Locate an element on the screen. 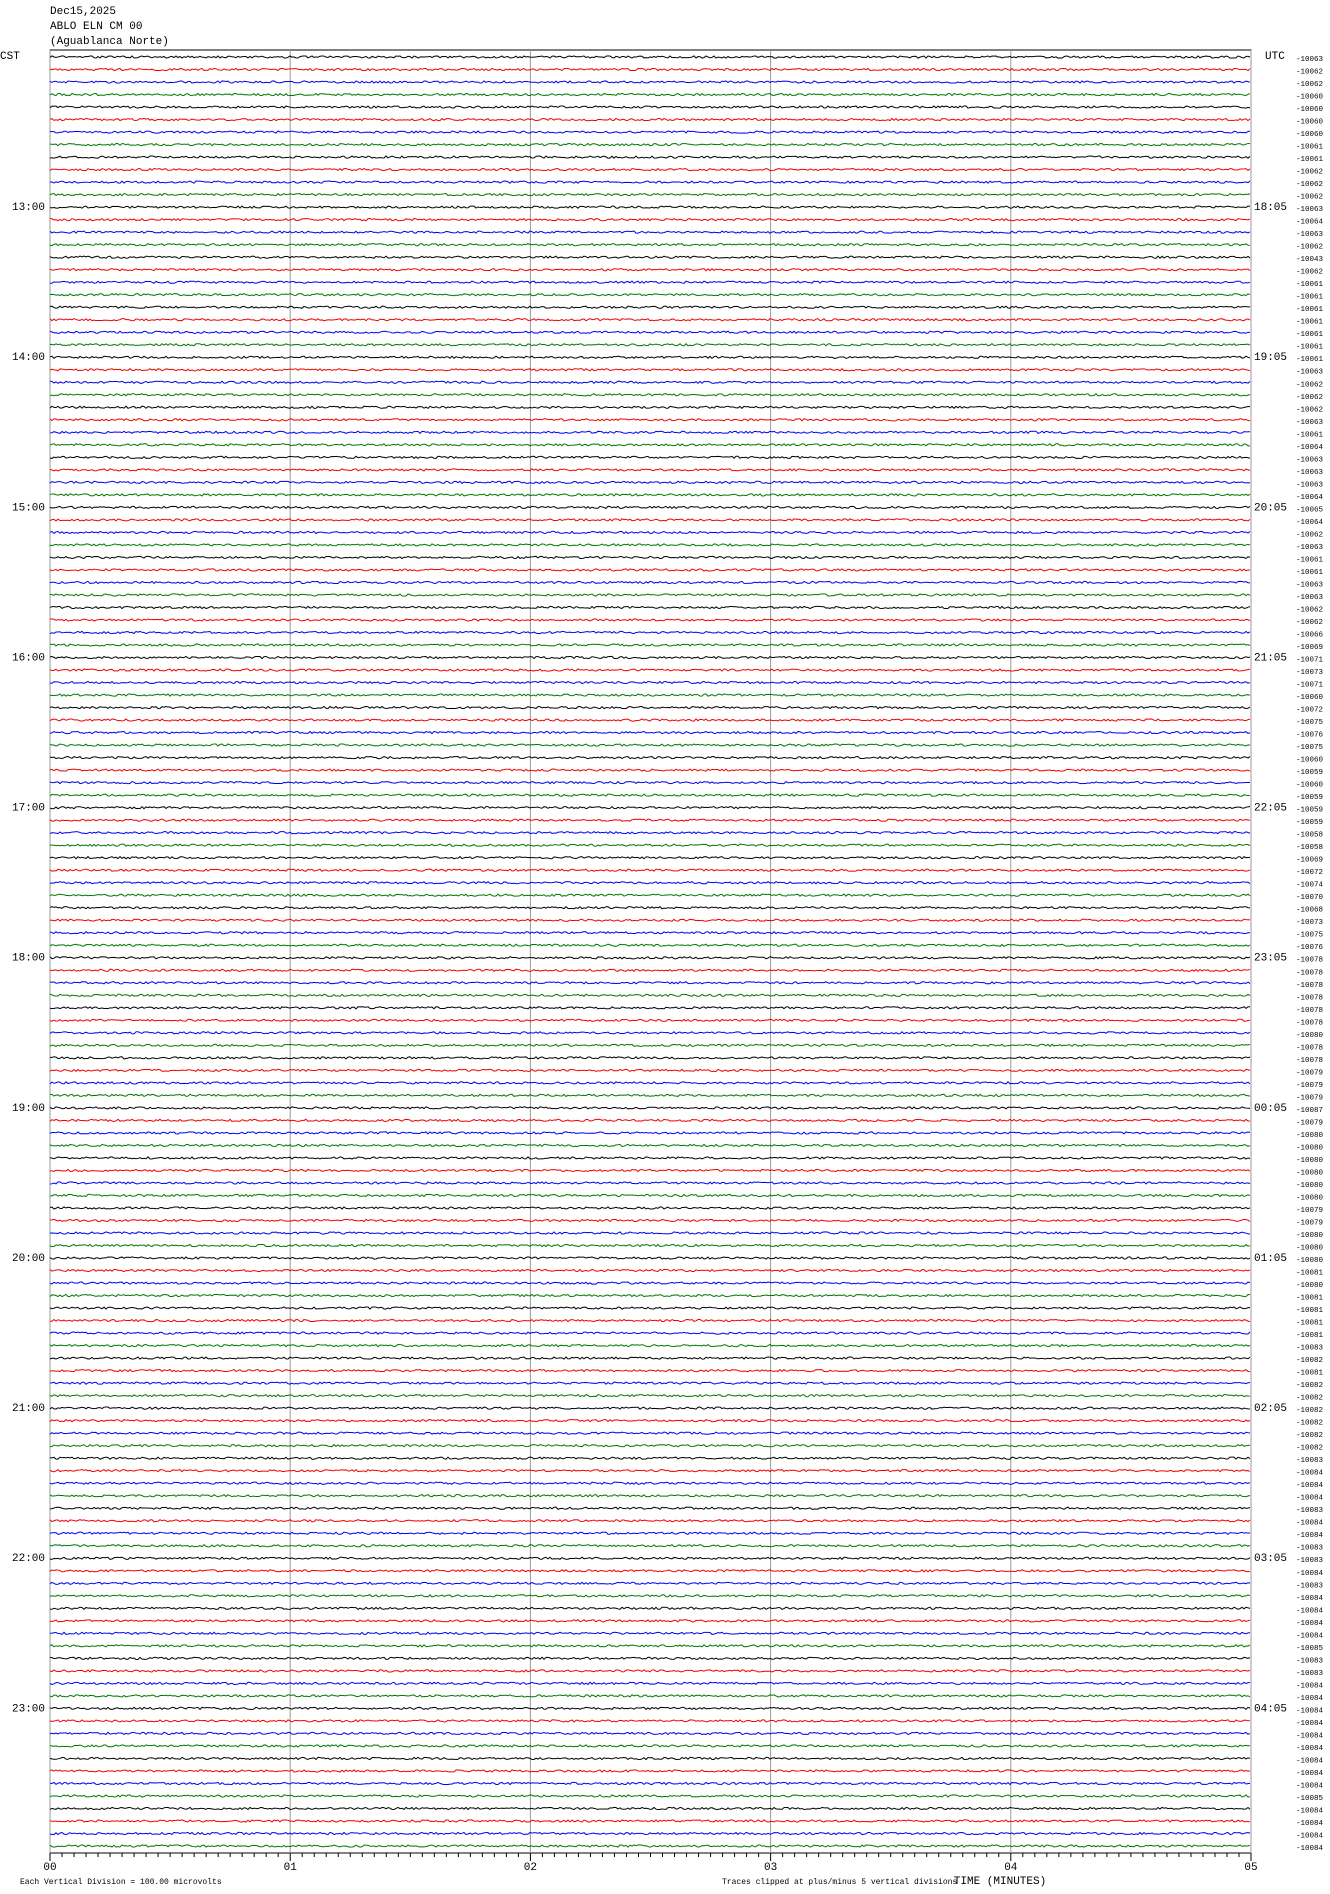 The image size is (1330, 1894). left-hour-label: 18:00 is located at coordinates (28, 959).